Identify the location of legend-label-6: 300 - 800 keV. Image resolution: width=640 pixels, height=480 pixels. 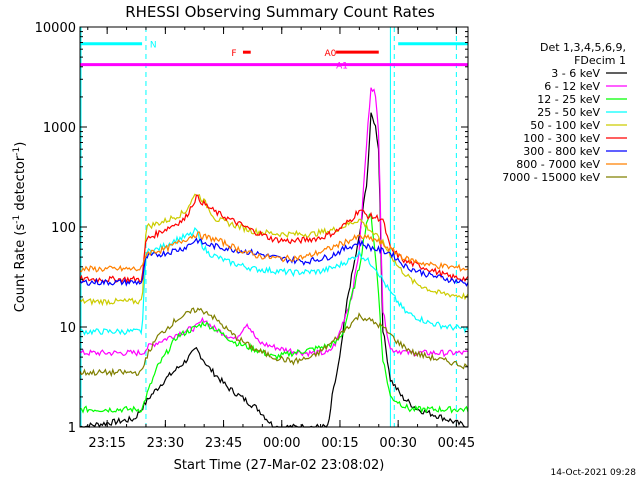
(561, 151).